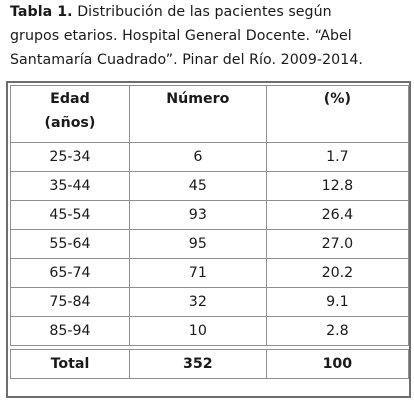 The image size is (414, 401). What do you see at coordinates (337, 157) in the screenshot?
I see `cell-percent: 1.7` at bounding box center [337, 157].